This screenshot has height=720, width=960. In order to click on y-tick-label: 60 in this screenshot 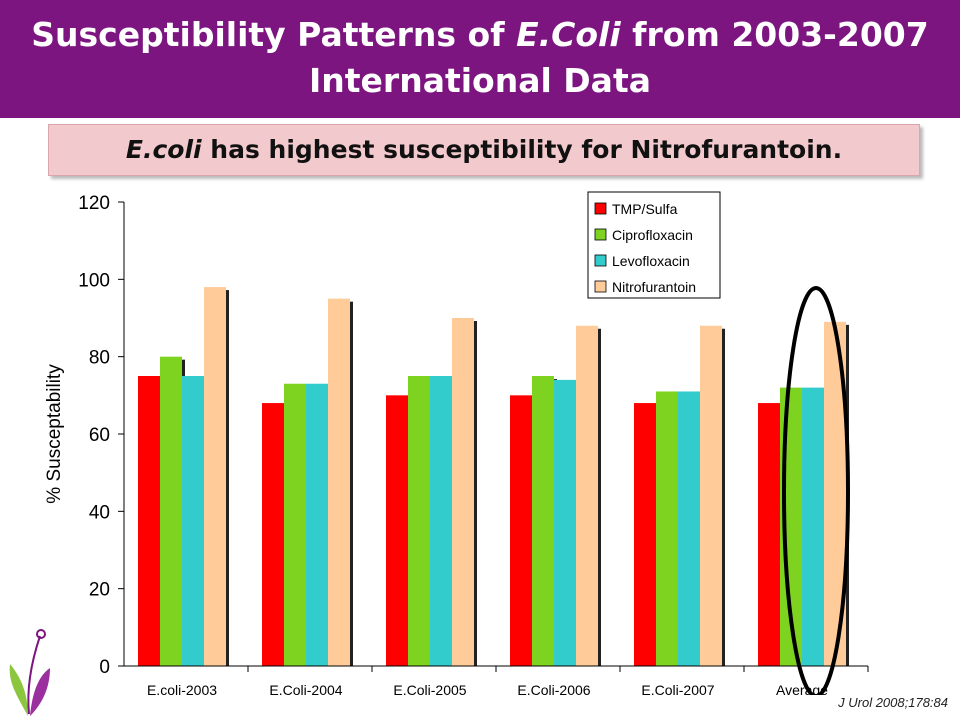, I will do `click(99, 435)`.